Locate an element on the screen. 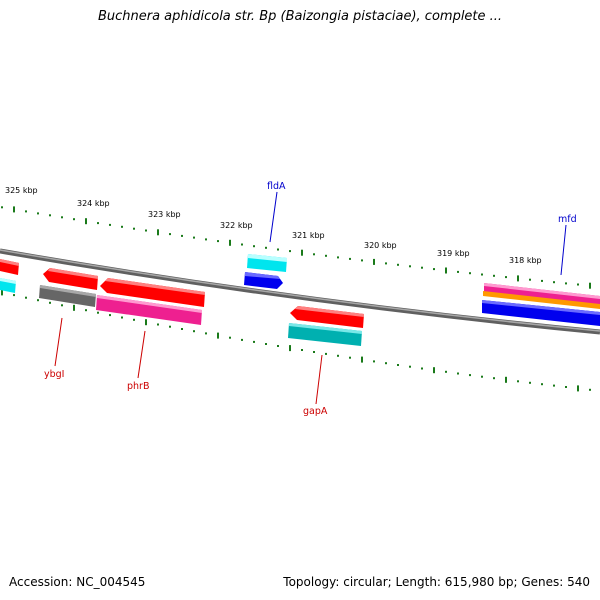 The height and width of the screenshot is (600, 600). gene-label-fldA: fldA is located at coordinates (276, 186).